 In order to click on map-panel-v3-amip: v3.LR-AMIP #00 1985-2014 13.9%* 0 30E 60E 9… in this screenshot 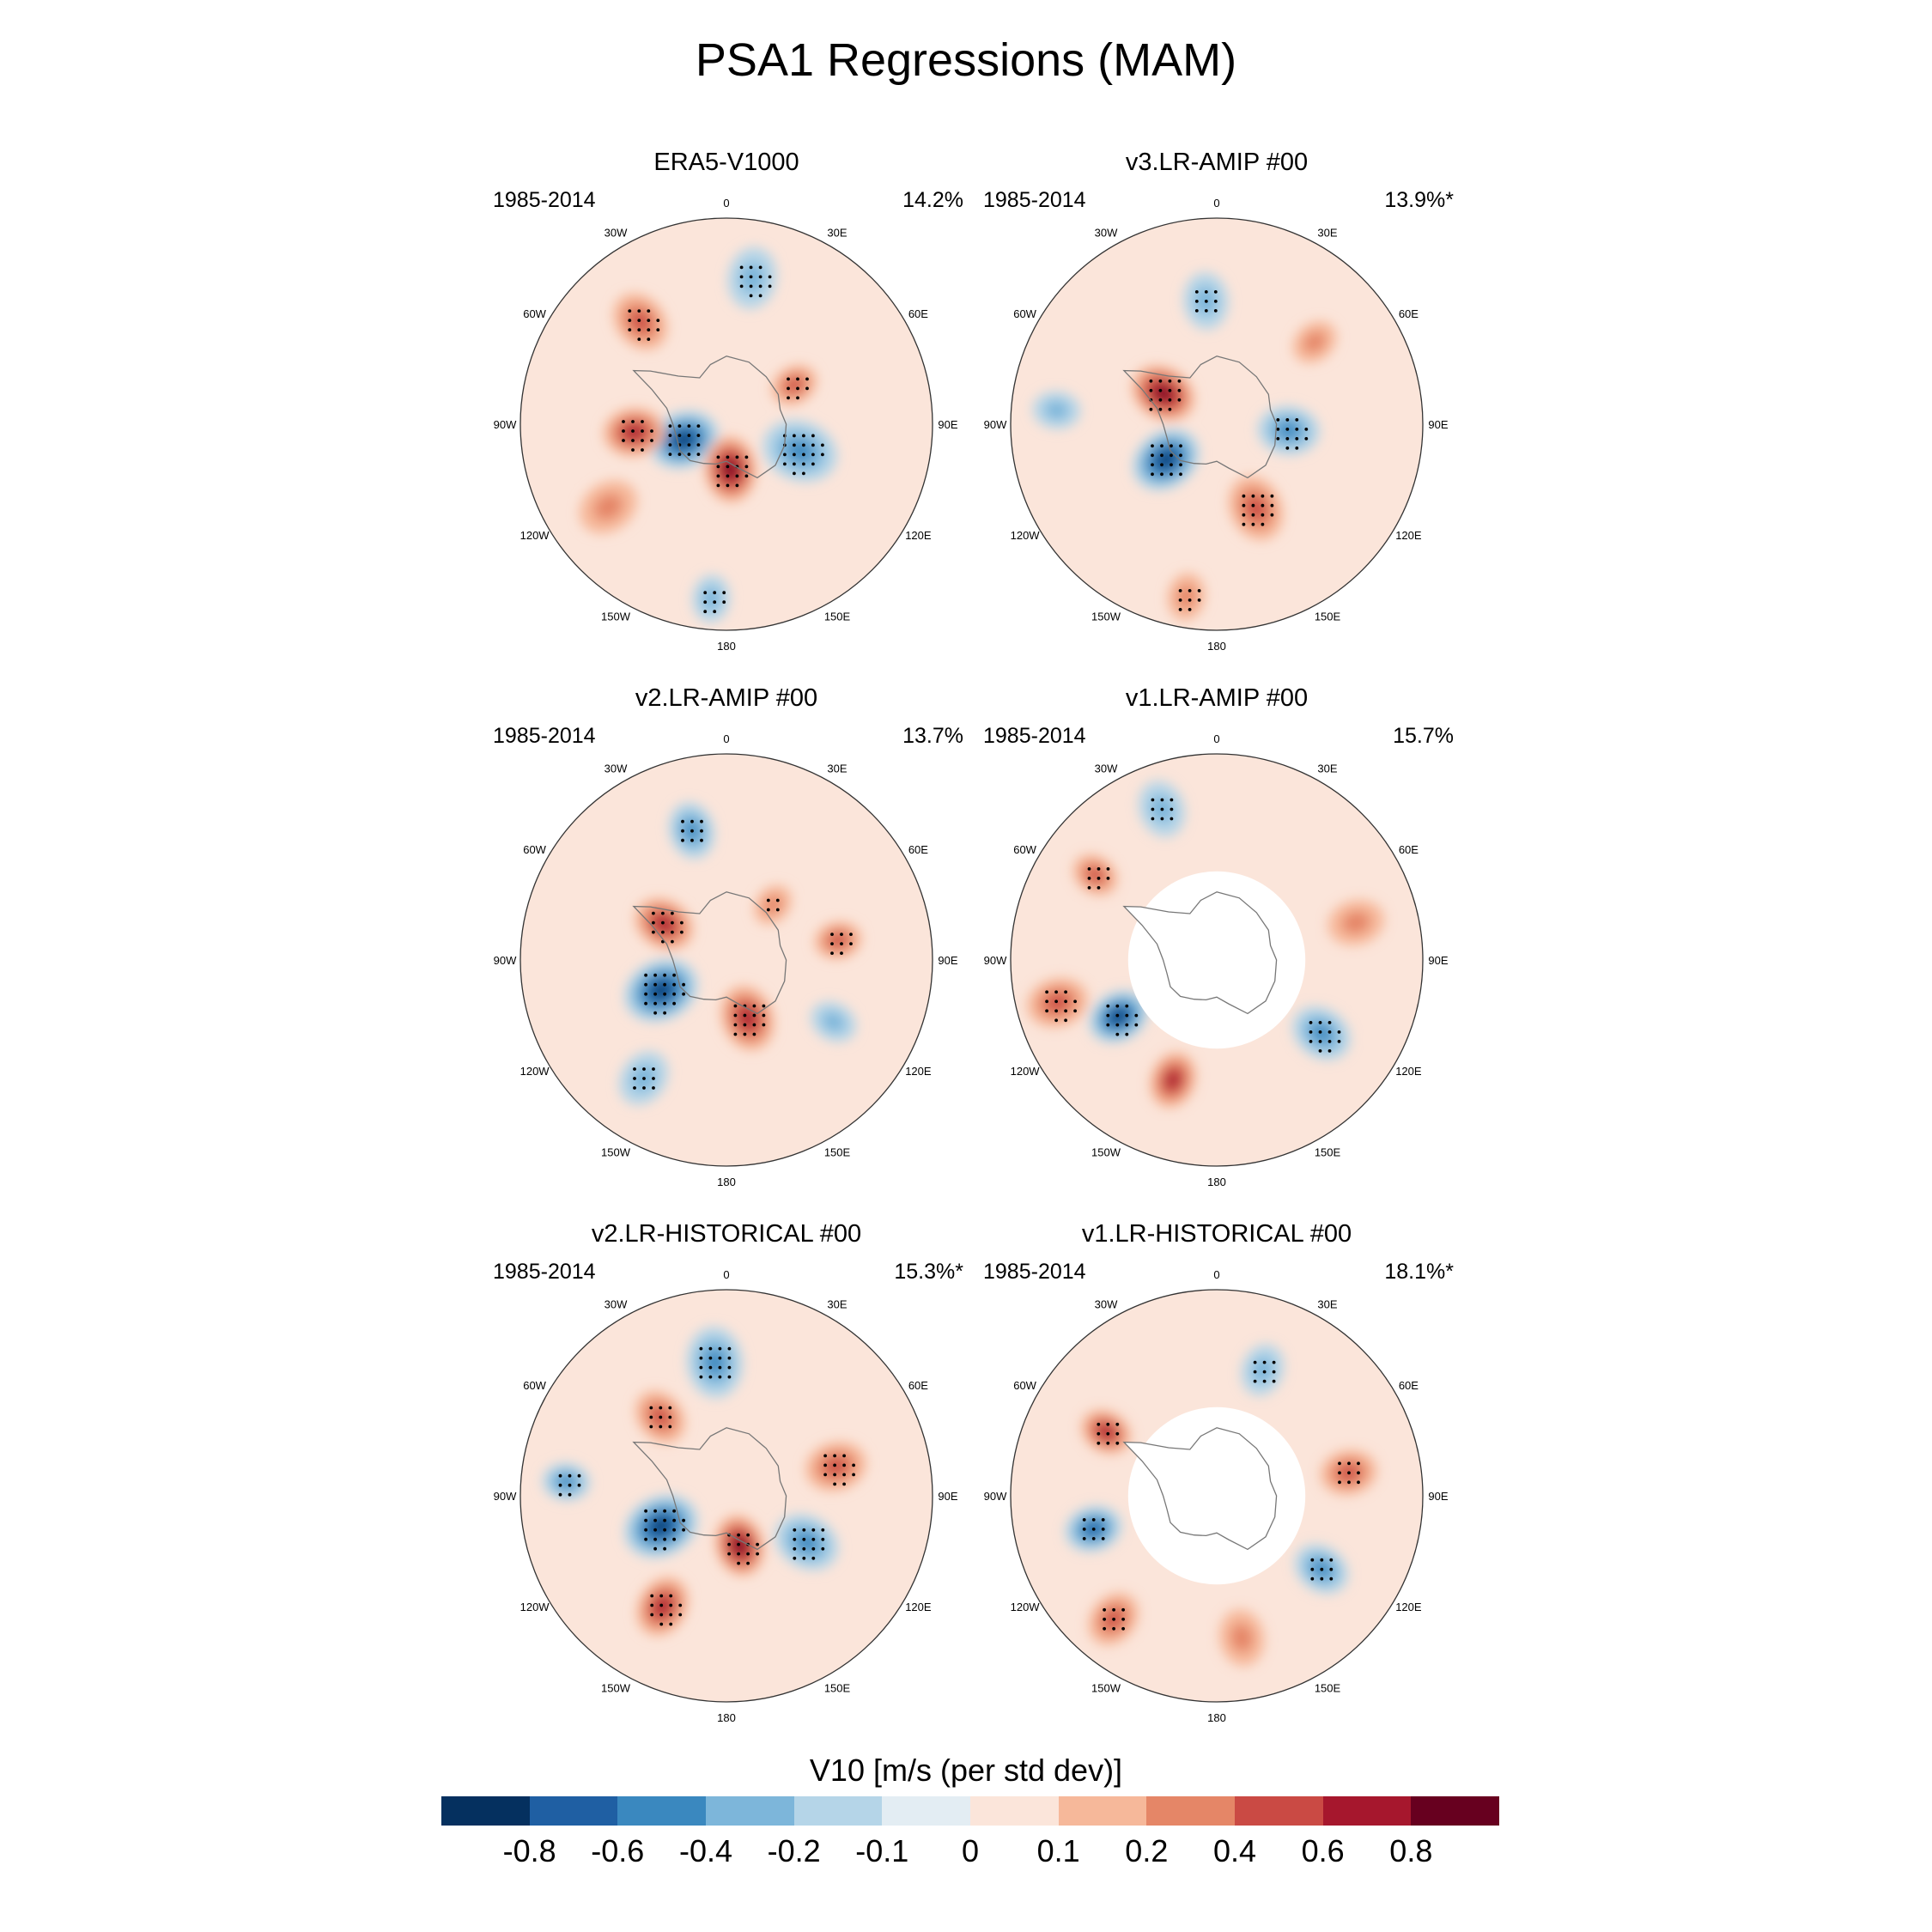, I will do `click(1217, 401)`.